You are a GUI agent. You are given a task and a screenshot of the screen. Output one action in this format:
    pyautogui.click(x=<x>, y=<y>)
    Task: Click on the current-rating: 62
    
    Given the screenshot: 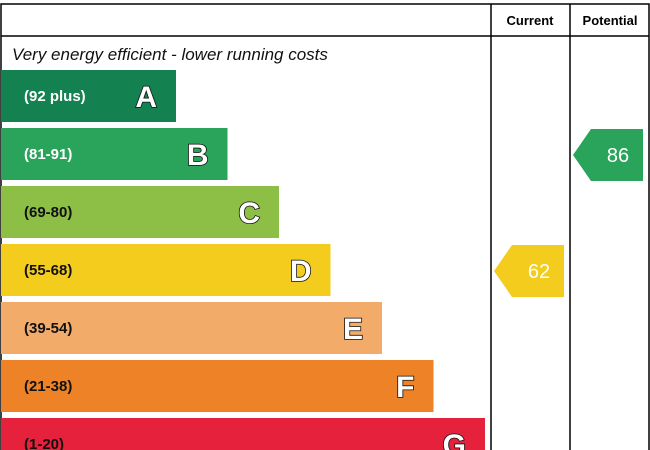 What is the action you would take?
    pyautogui.click(x=529, y=271)
    